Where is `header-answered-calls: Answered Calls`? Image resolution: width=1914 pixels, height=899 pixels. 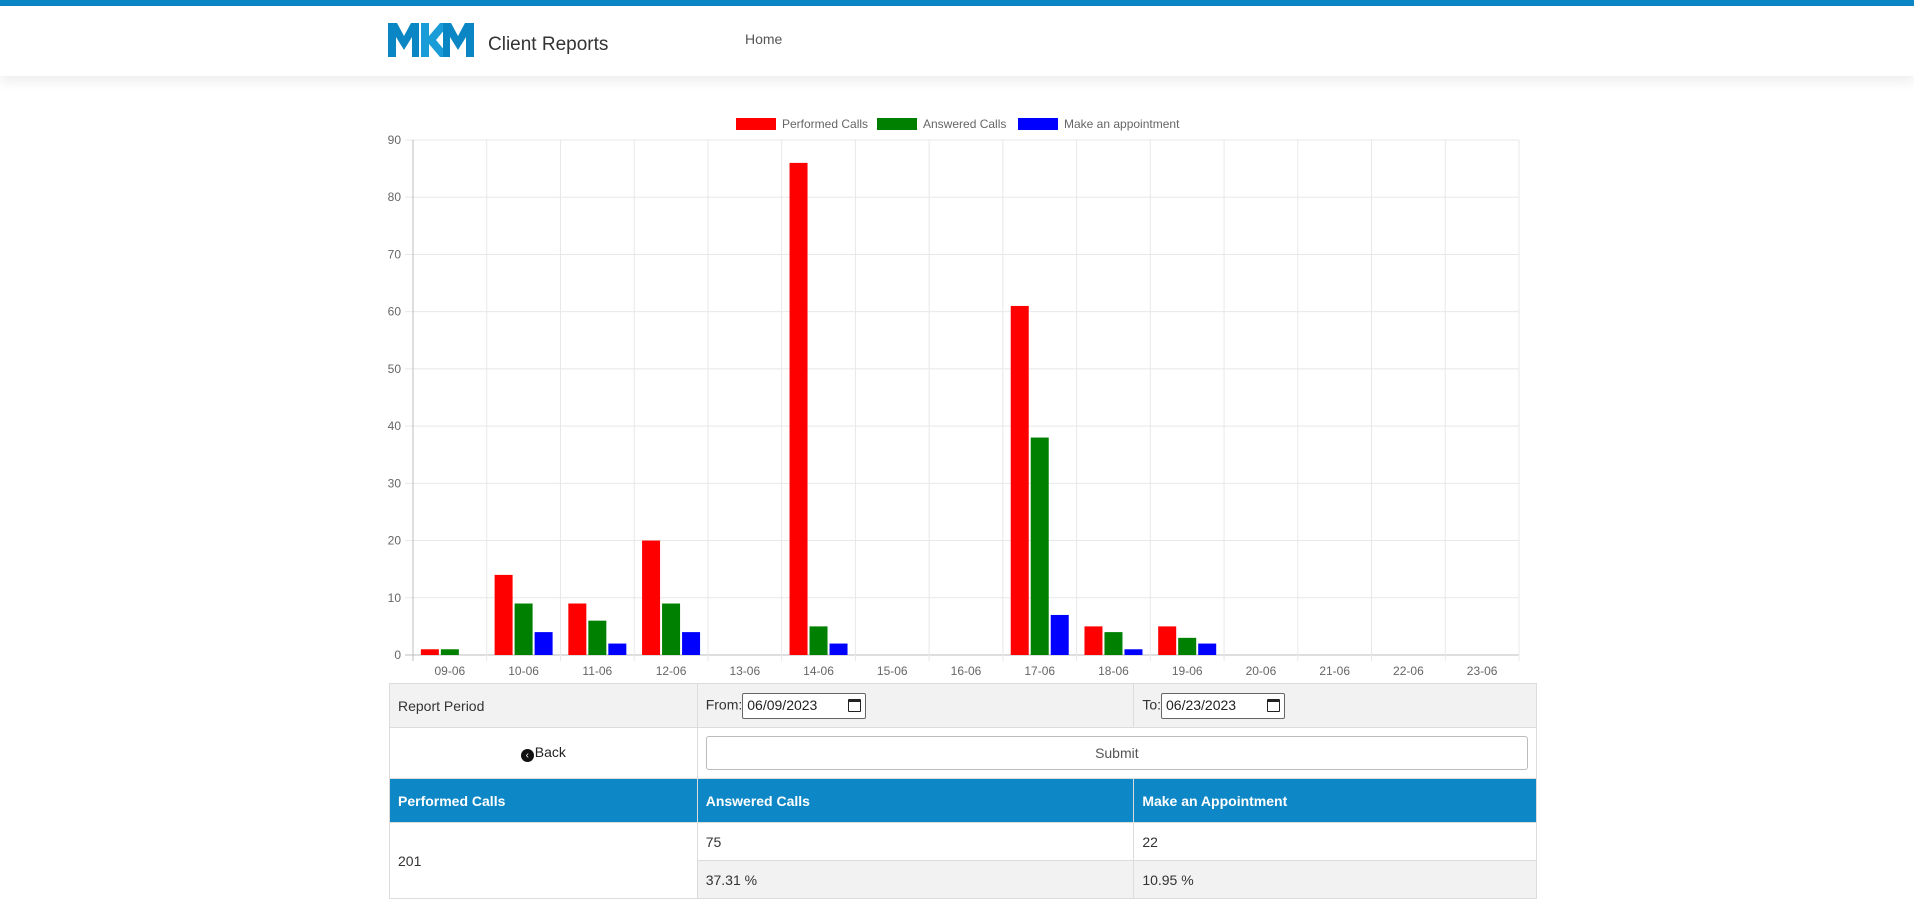 header-answered-calls: Answered Calls is located at coordinates (915, 800).